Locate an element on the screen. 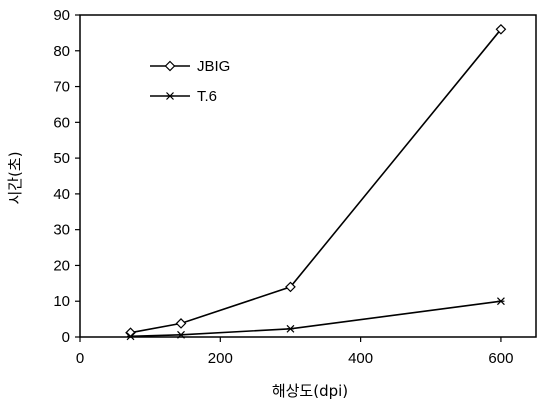 This screenshot has height=400, width=544. x-tick-label: 200 is located at coordinates (220, 358).